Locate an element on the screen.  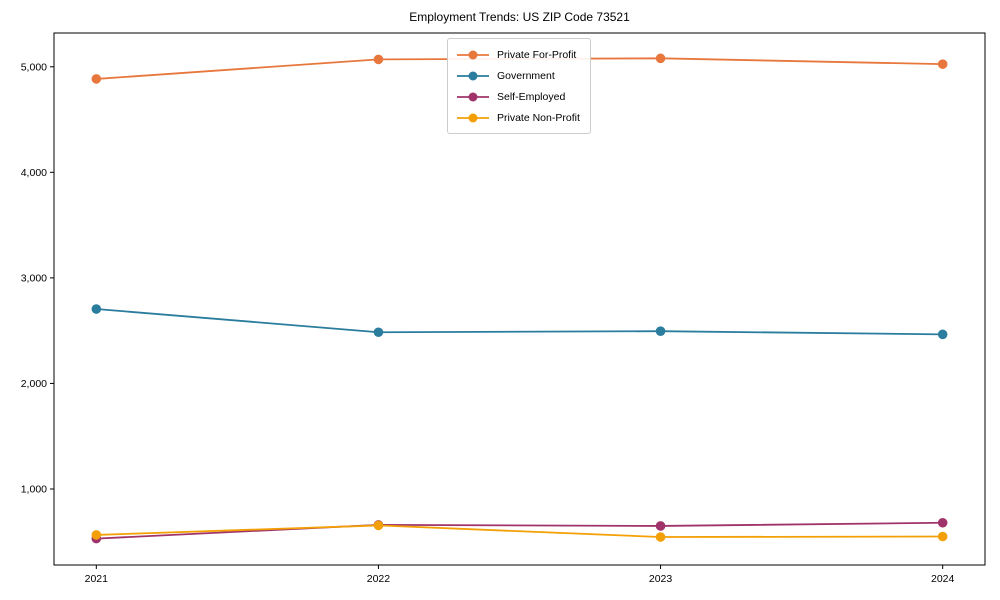
legend-label: Private For-Profit is located at coordinates (537, 54).